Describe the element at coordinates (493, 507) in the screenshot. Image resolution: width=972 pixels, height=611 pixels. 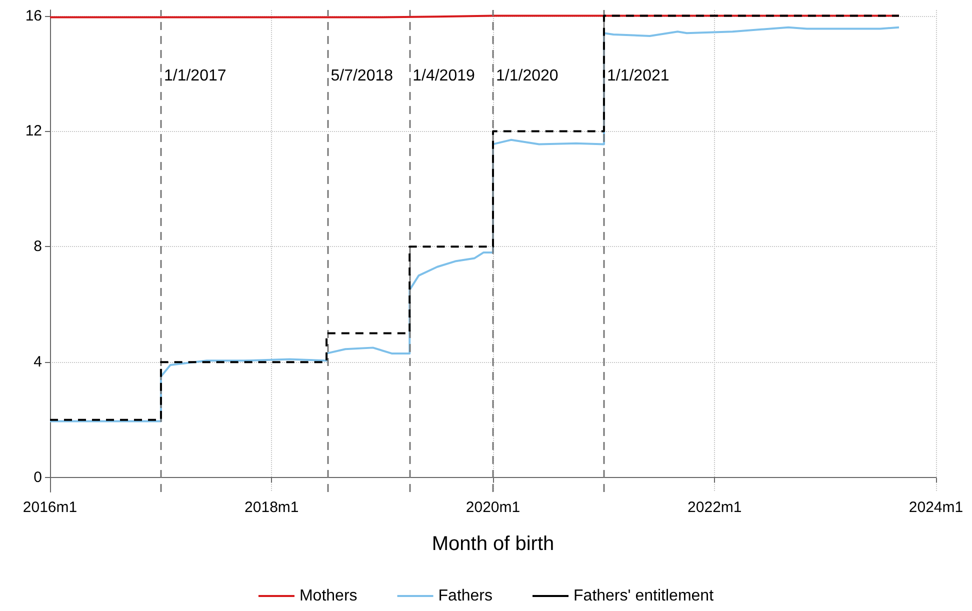
I see `x-tick-label: 2020m1` at that location.